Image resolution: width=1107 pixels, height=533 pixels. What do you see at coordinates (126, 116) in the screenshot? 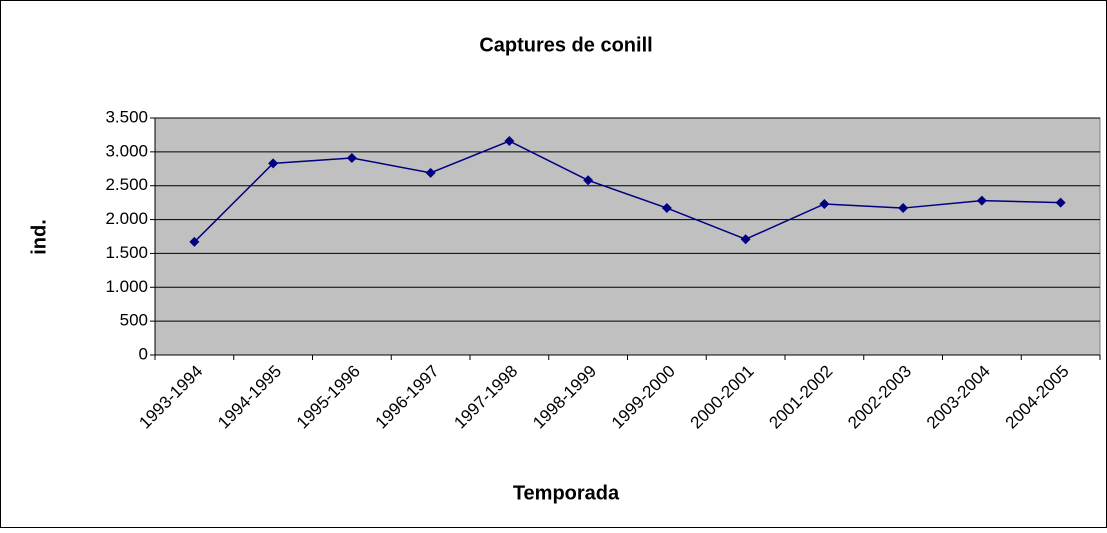
I see `y-tick-label: 3.500` at bounding box center [126, 116].